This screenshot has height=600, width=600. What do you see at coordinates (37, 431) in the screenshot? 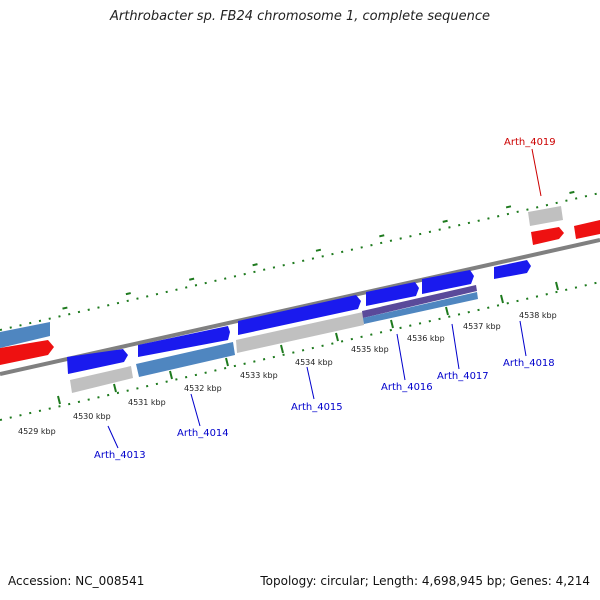
I see `scale-label: 4529 kbp` at bounding box center [37, 431].